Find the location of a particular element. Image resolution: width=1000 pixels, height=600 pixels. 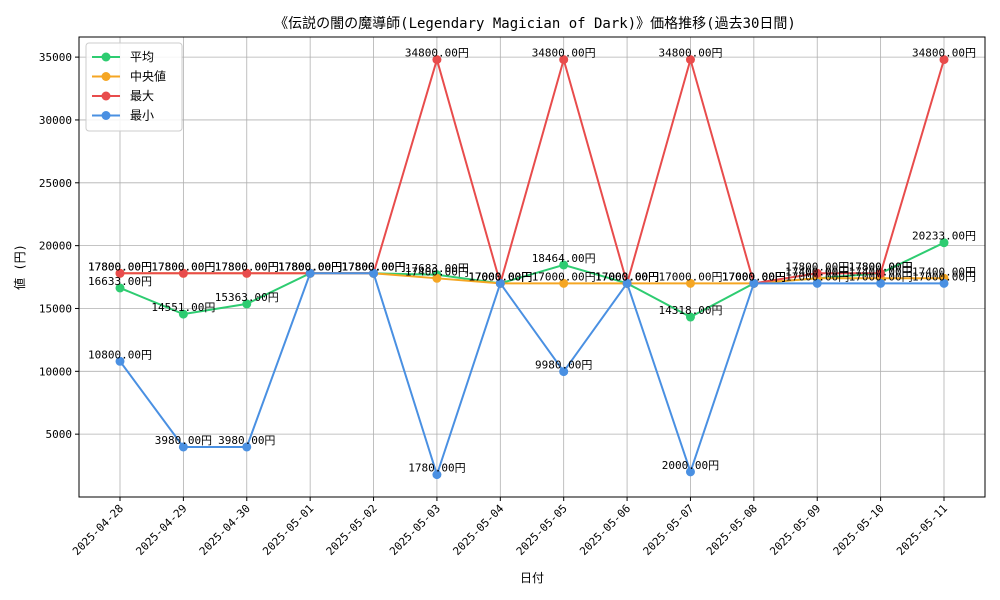

data-label: 15363.00円 is located at coordinates (247, 297).